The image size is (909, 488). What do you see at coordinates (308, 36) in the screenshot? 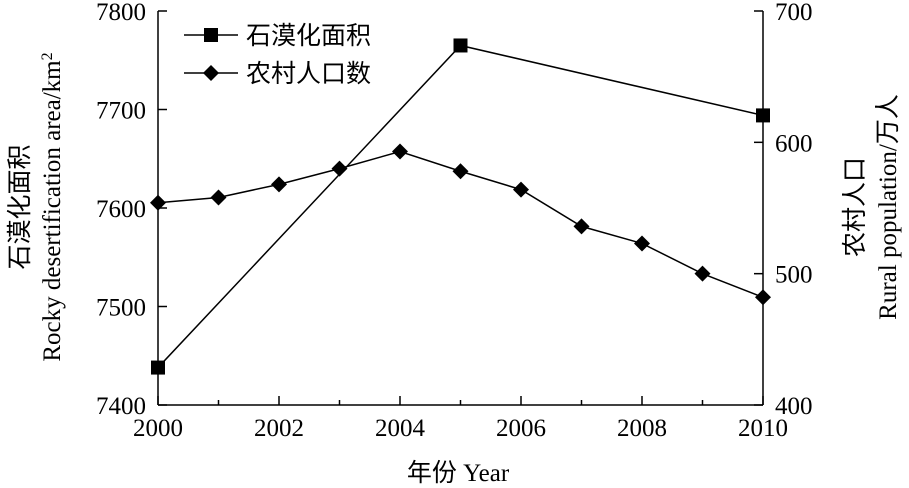
I see `legend-label: 石漠化面积` at bounding box center [308, 36].